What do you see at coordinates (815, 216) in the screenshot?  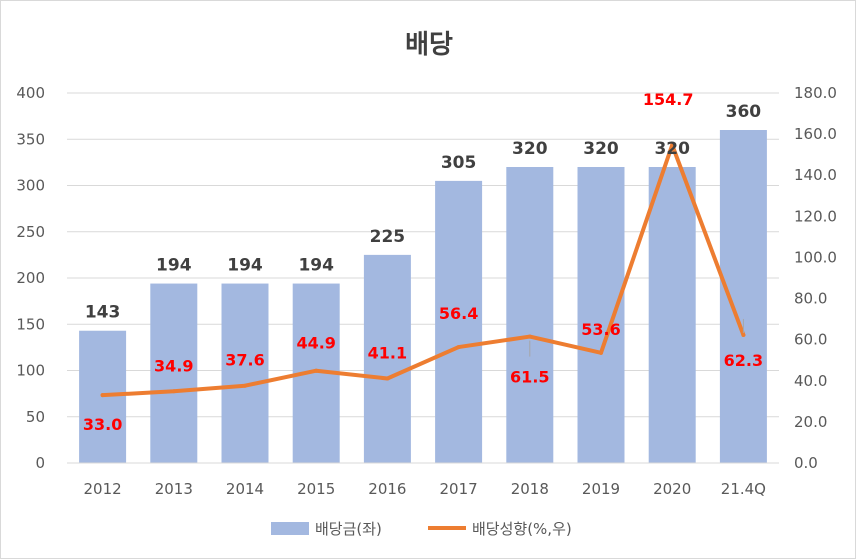 I see `right-tick-label: 120.0` at bounding box center [815, 216].